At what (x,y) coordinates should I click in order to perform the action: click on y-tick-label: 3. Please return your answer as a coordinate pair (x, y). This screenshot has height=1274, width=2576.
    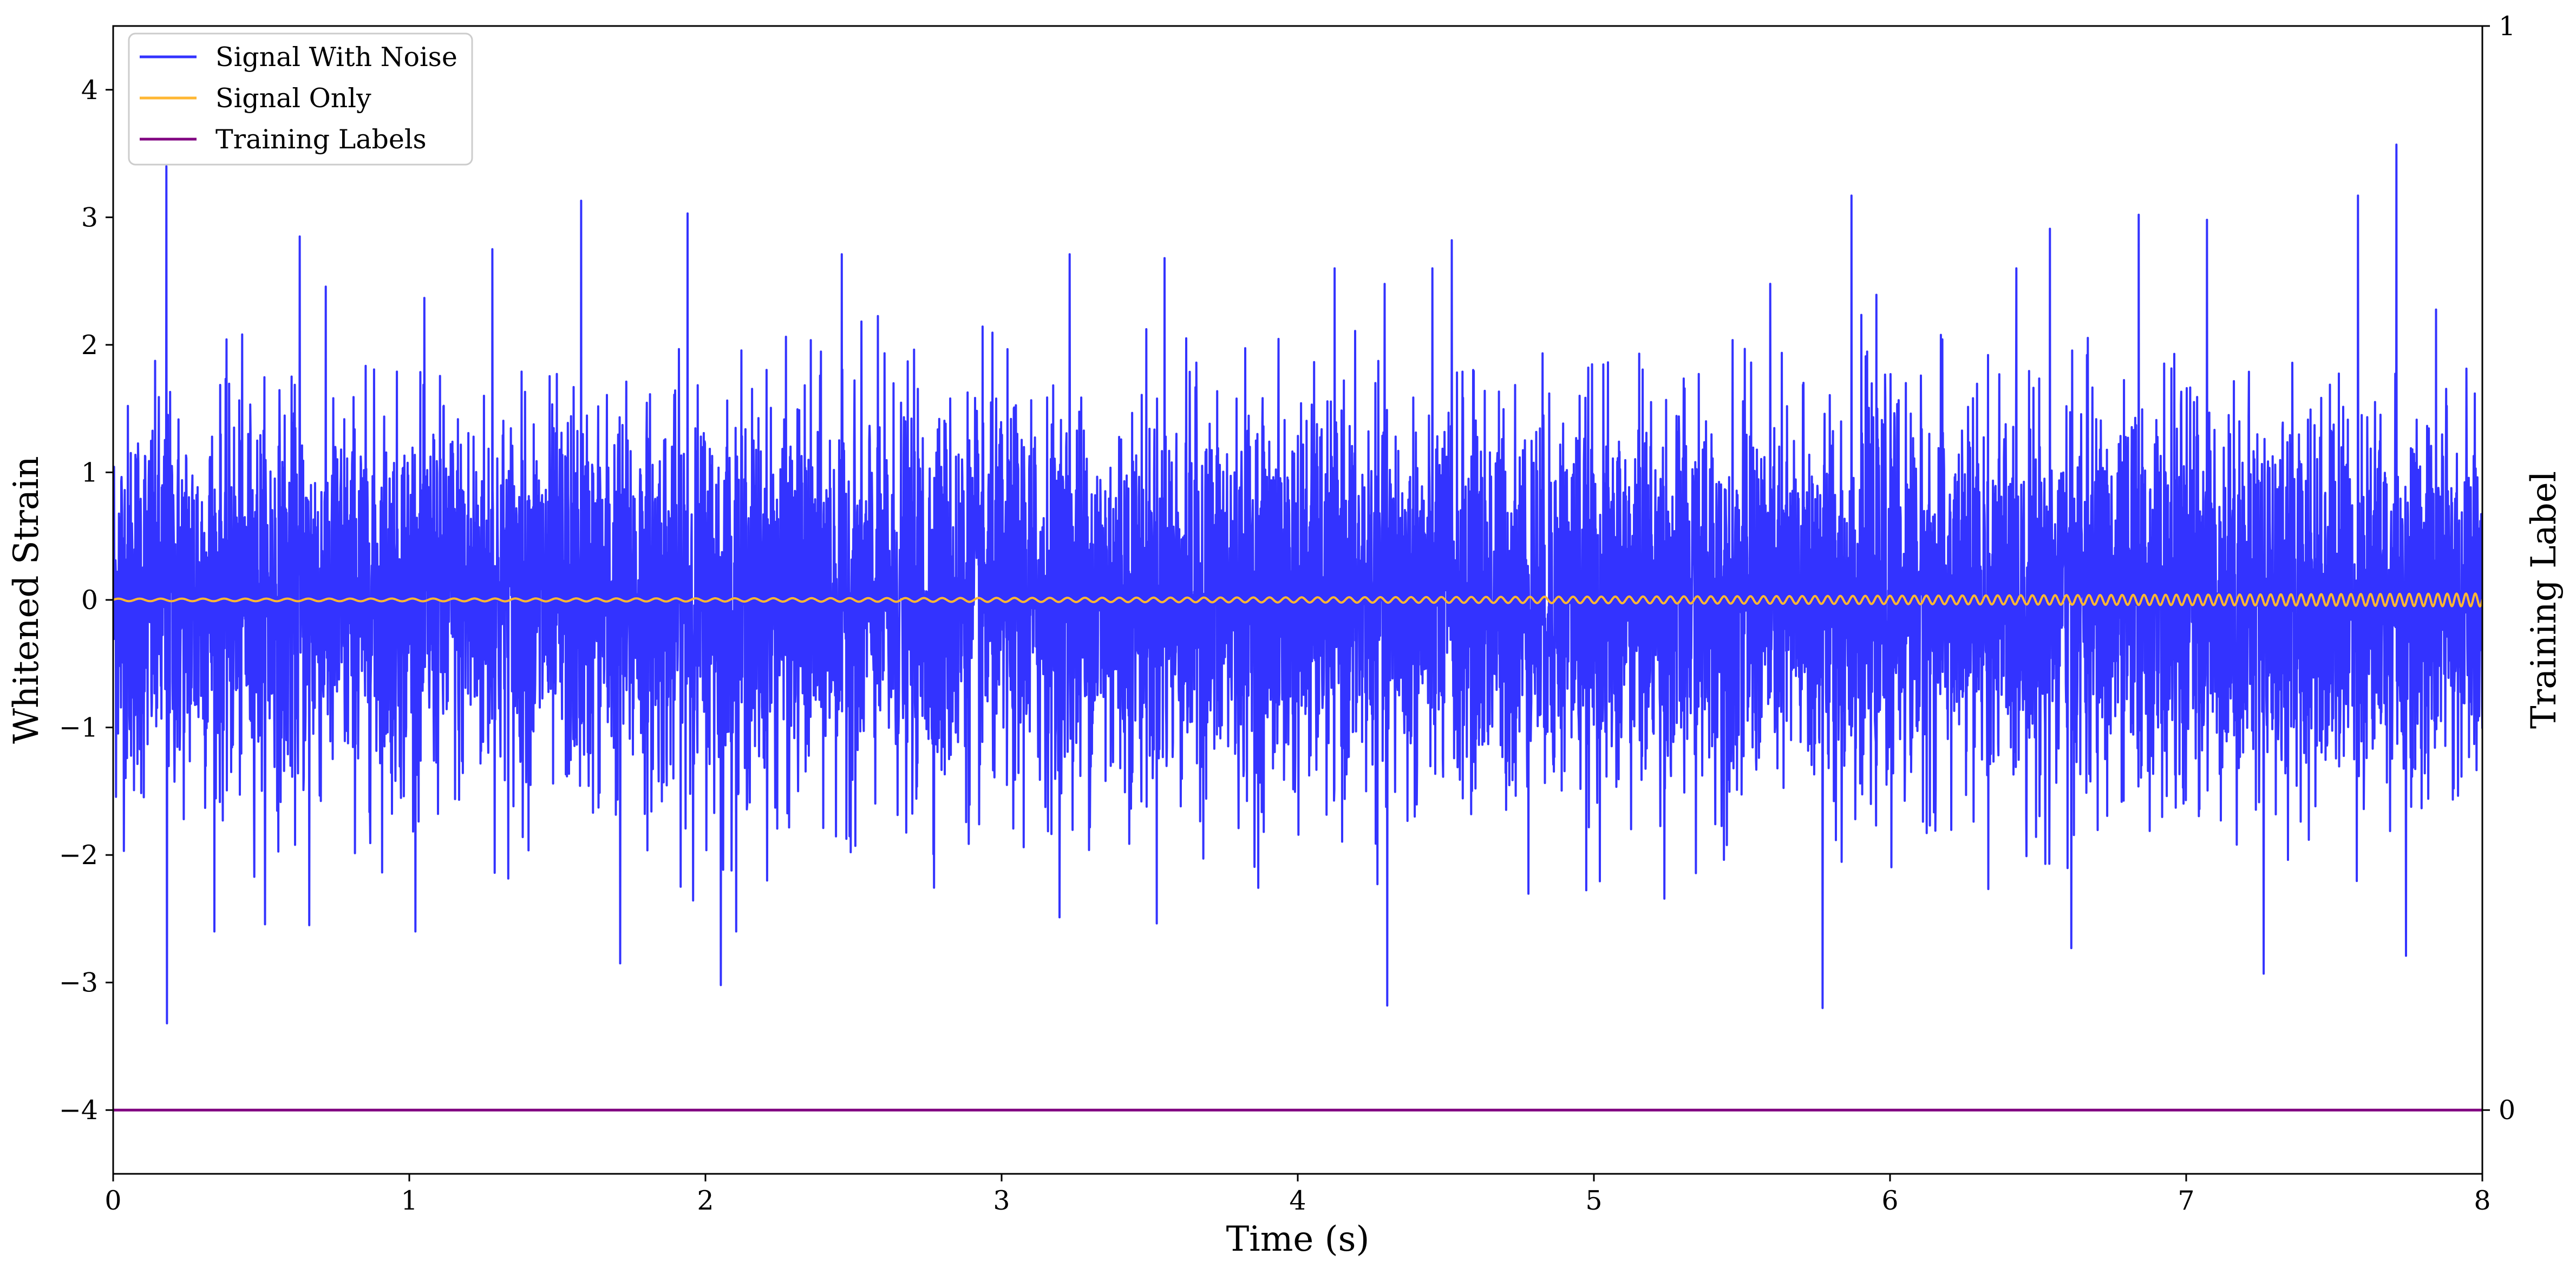
    Looking at the image, I should click on (90, 217).